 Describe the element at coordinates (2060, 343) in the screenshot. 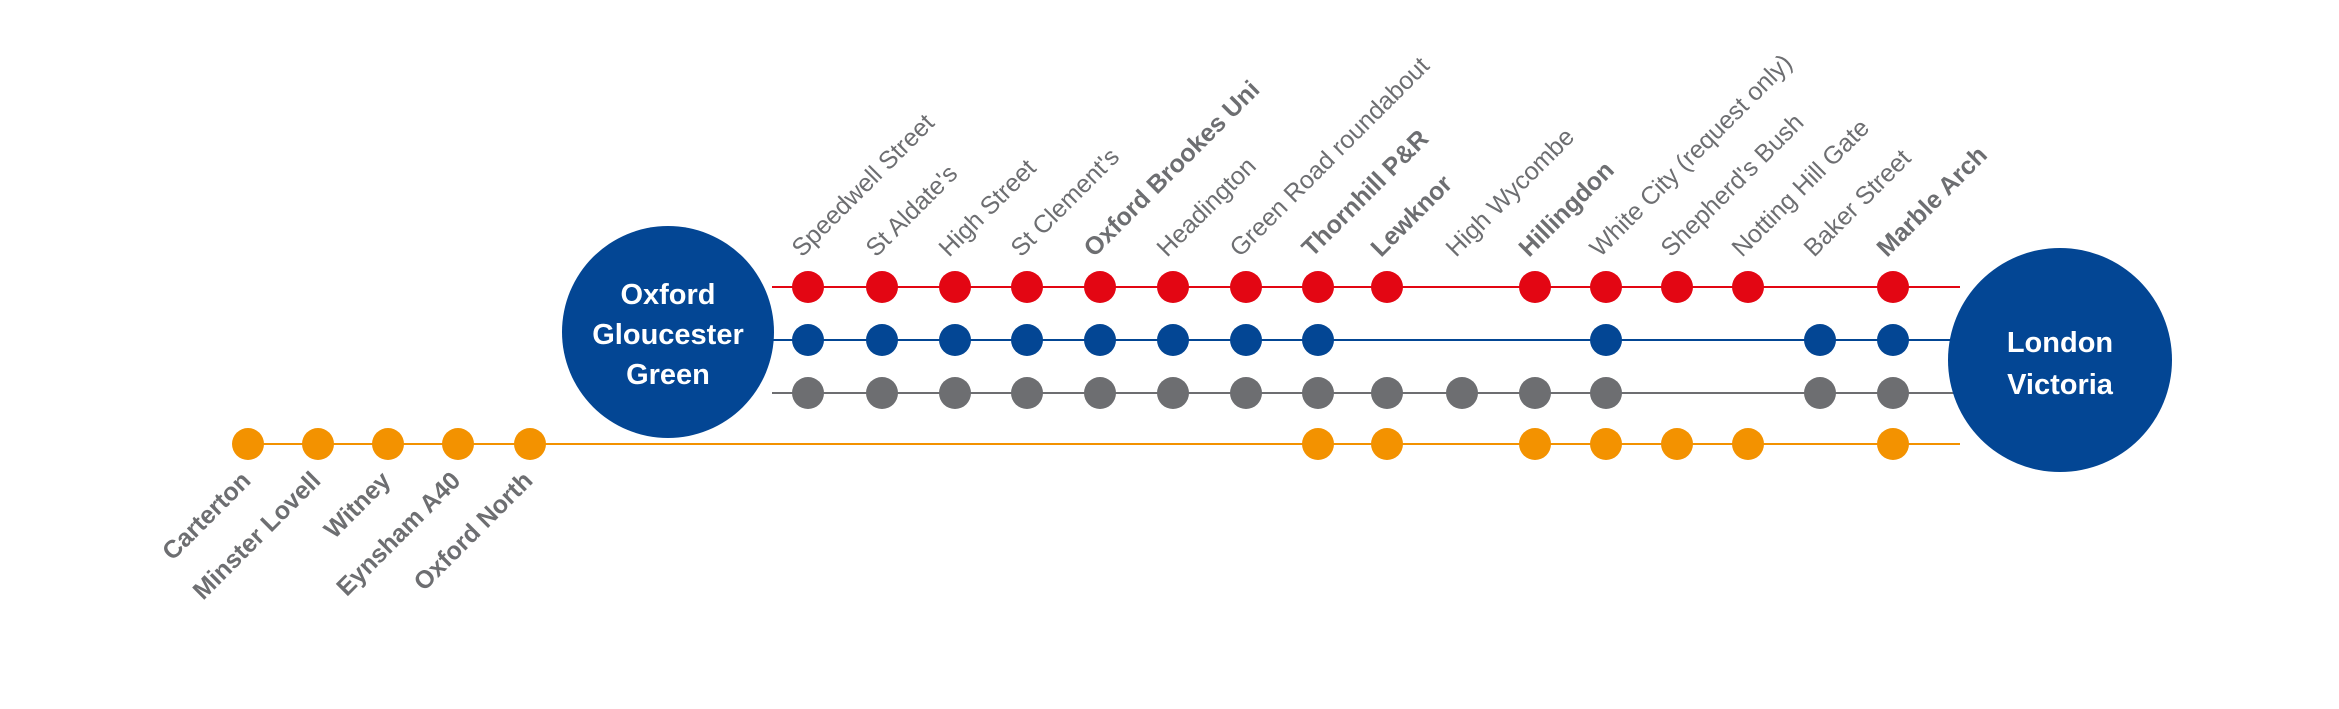

I see `london-terminus-label-line-1: London` at that location.